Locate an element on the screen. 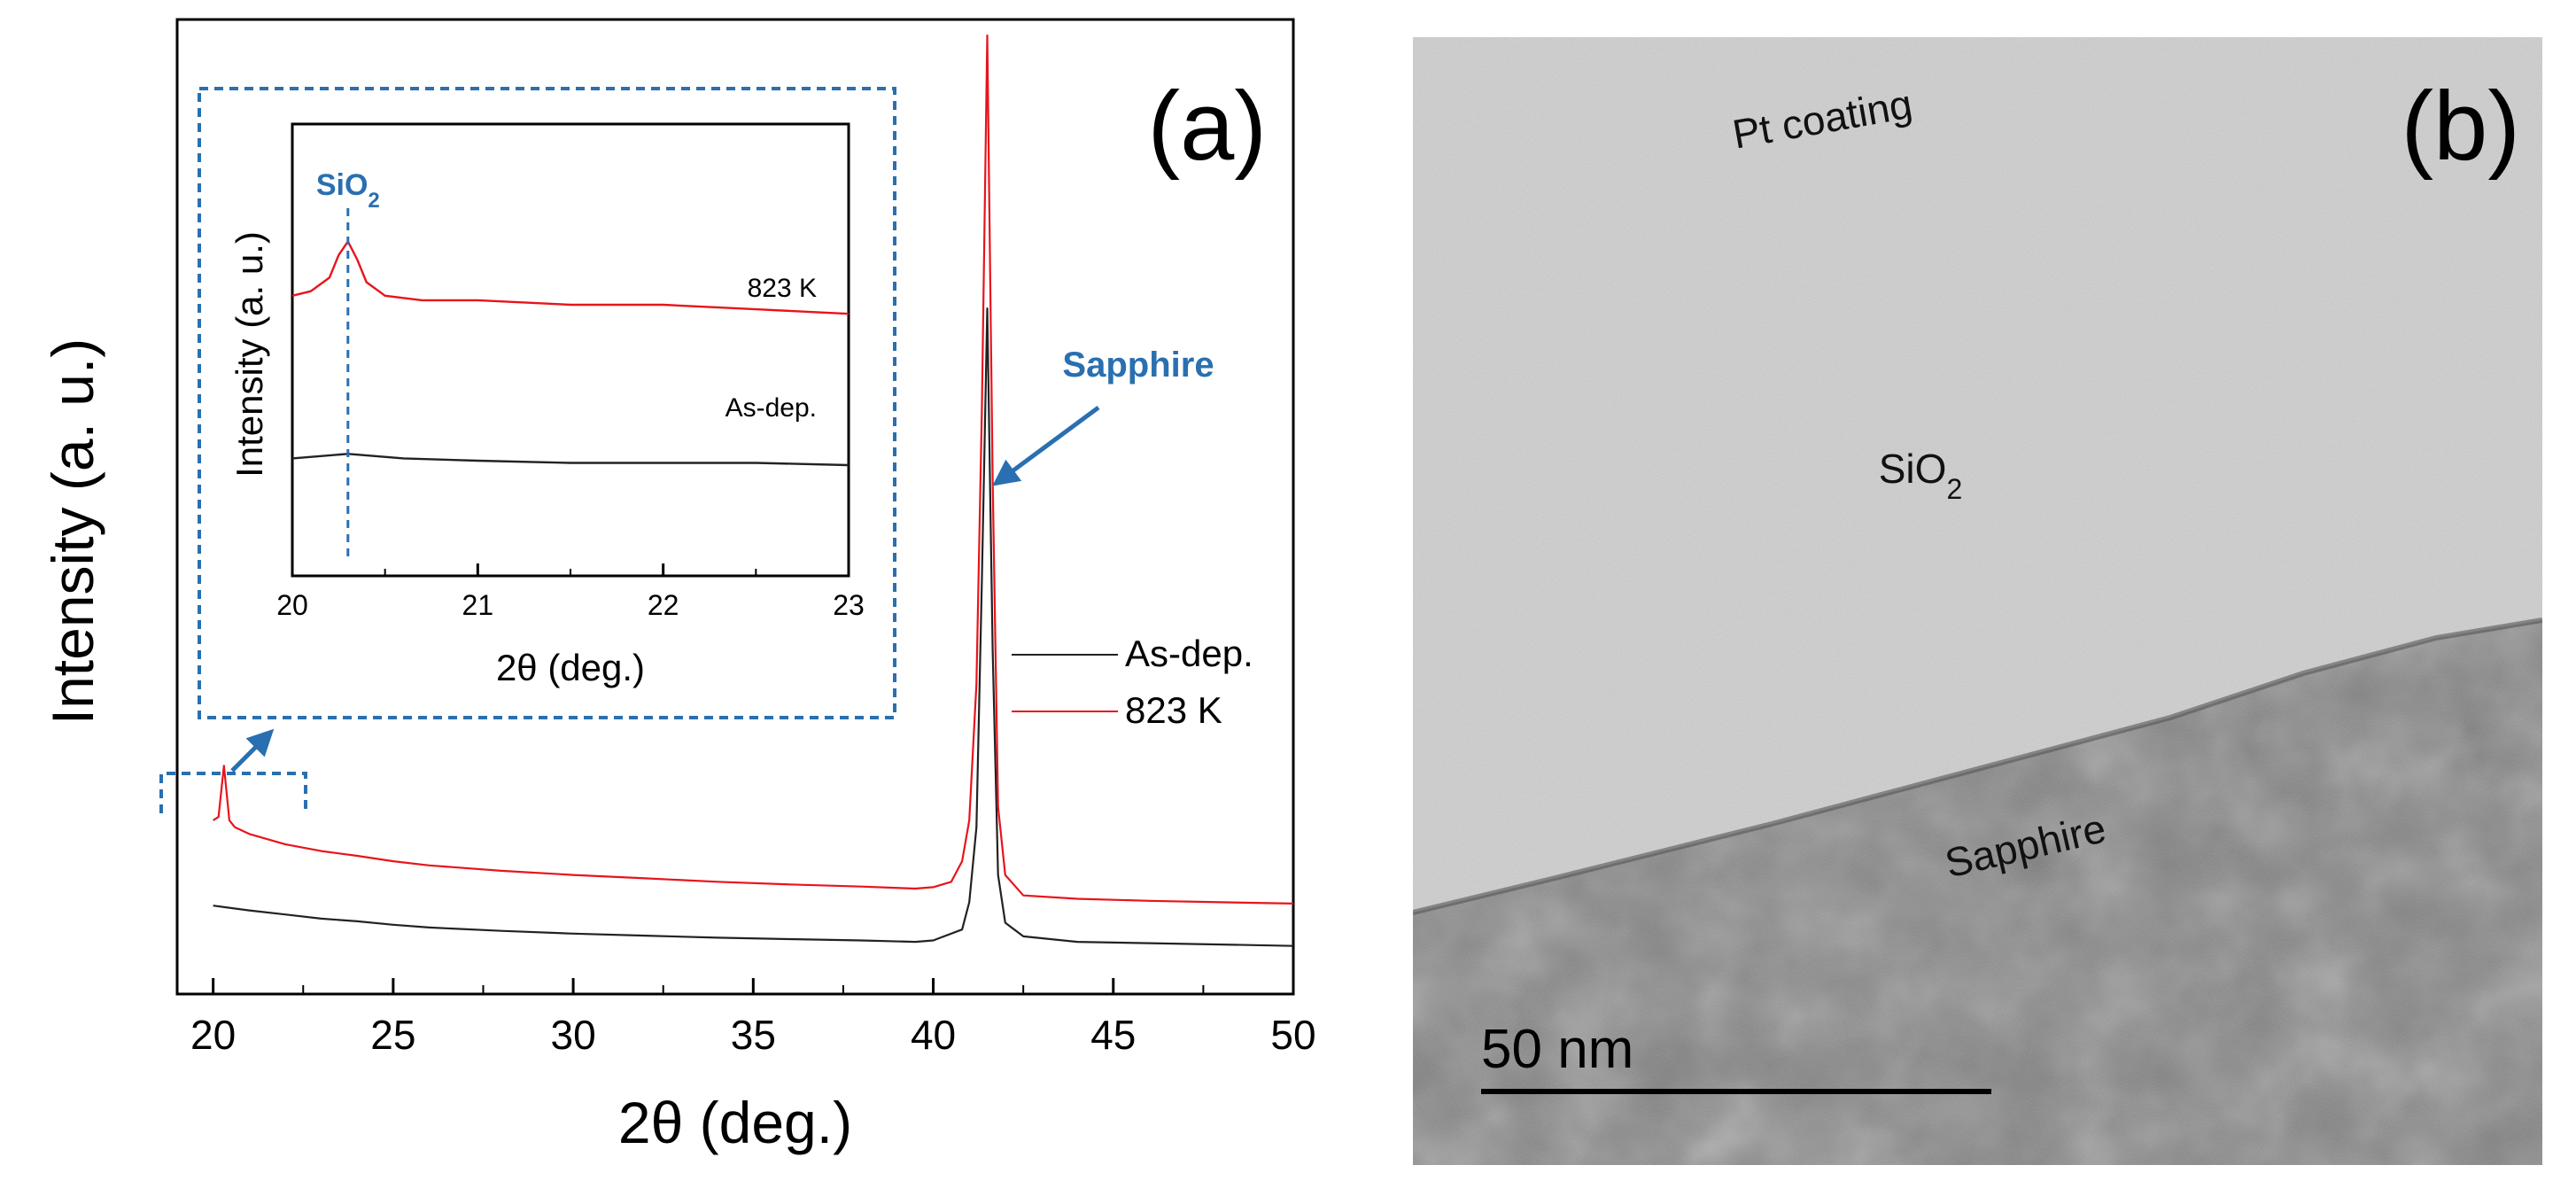 This screenshot has width=2576, height=1204. legend: As-dep. 823 K is located at coordinates (1132, 682).